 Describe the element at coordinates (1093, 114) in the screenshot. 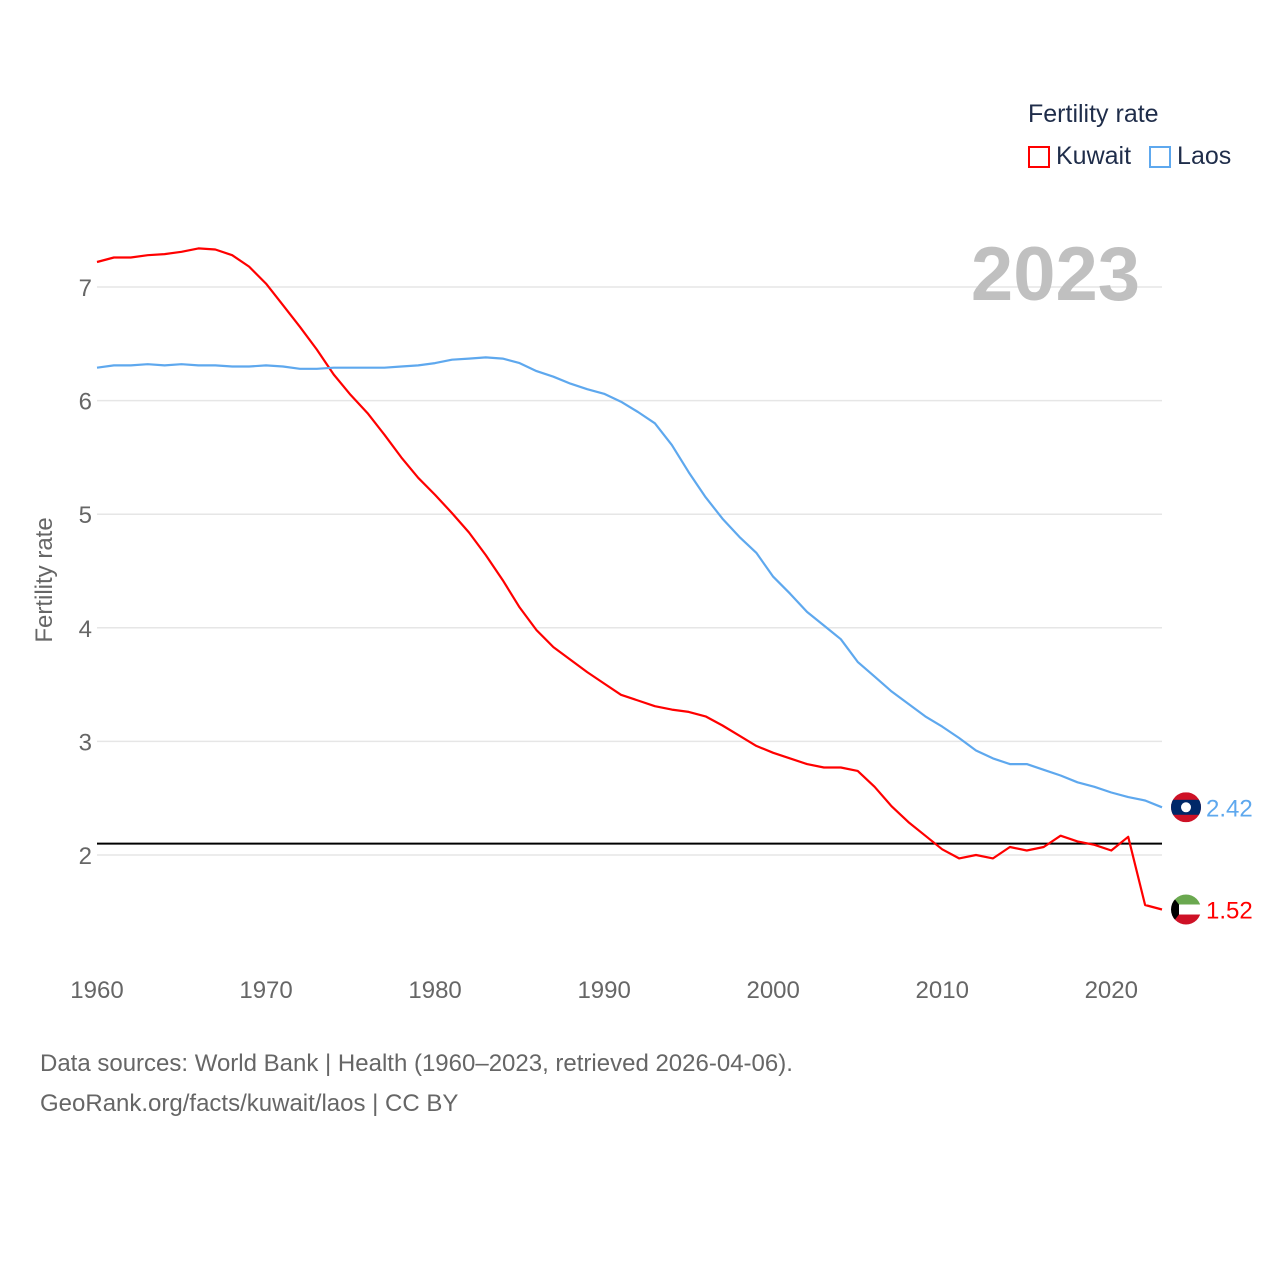

I see `legend-title: Fertility rate` at that location.